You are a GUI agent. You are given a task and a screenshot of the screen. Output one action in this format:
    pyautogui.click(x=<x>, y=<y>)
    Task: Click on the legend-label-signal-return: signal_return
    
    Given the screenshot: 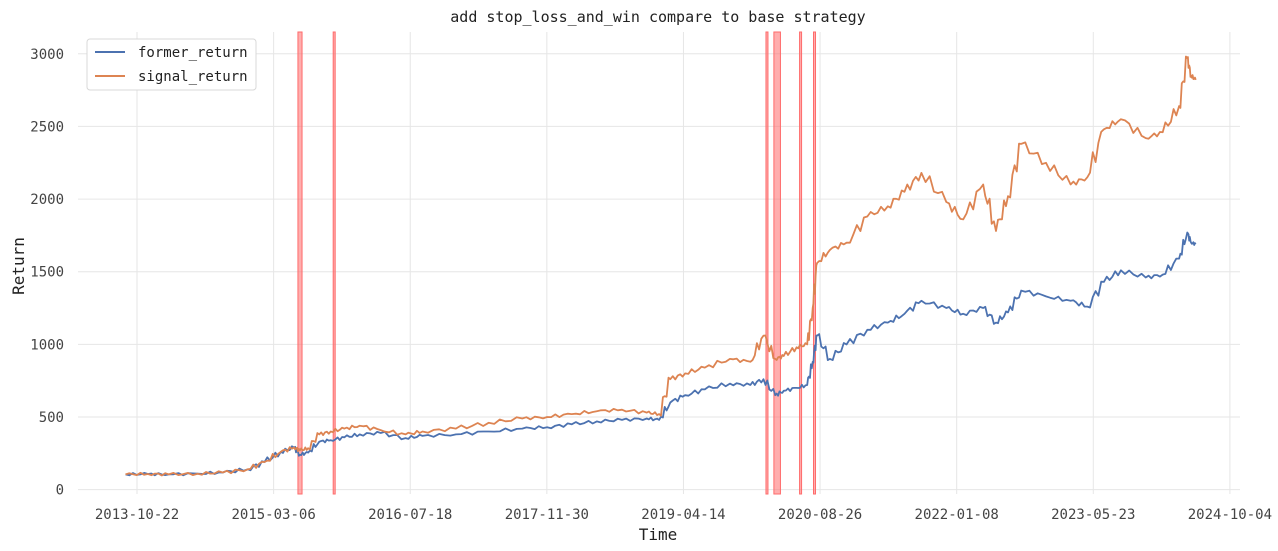 What is the action you would take?
    pyautogui.click(x=193, y=77)
    